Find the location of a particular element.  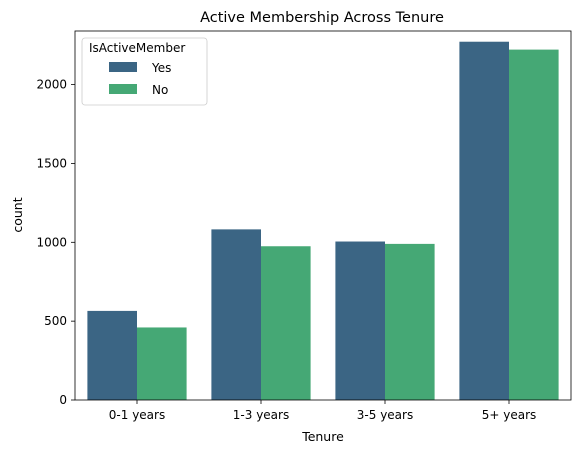

y-tick-label: 1500 is located at coordinates (51, 163).